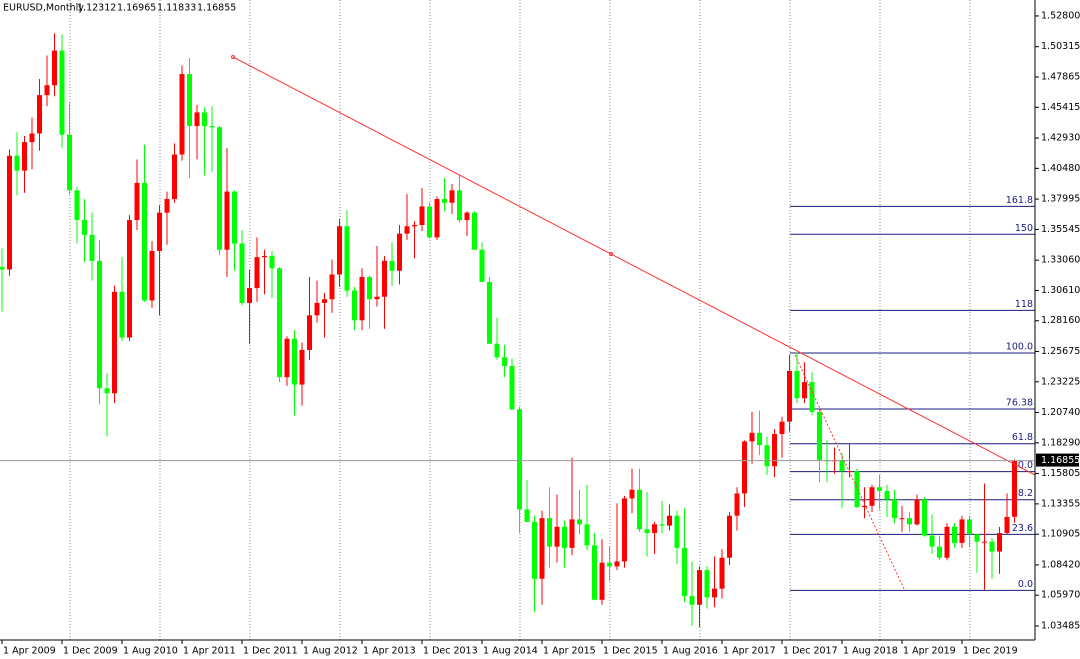  What do you see at coordinates (150, 651) in the screenshot?
I see `x-tick-label: 1 Aug 2010` at bounding box center [150, 651].